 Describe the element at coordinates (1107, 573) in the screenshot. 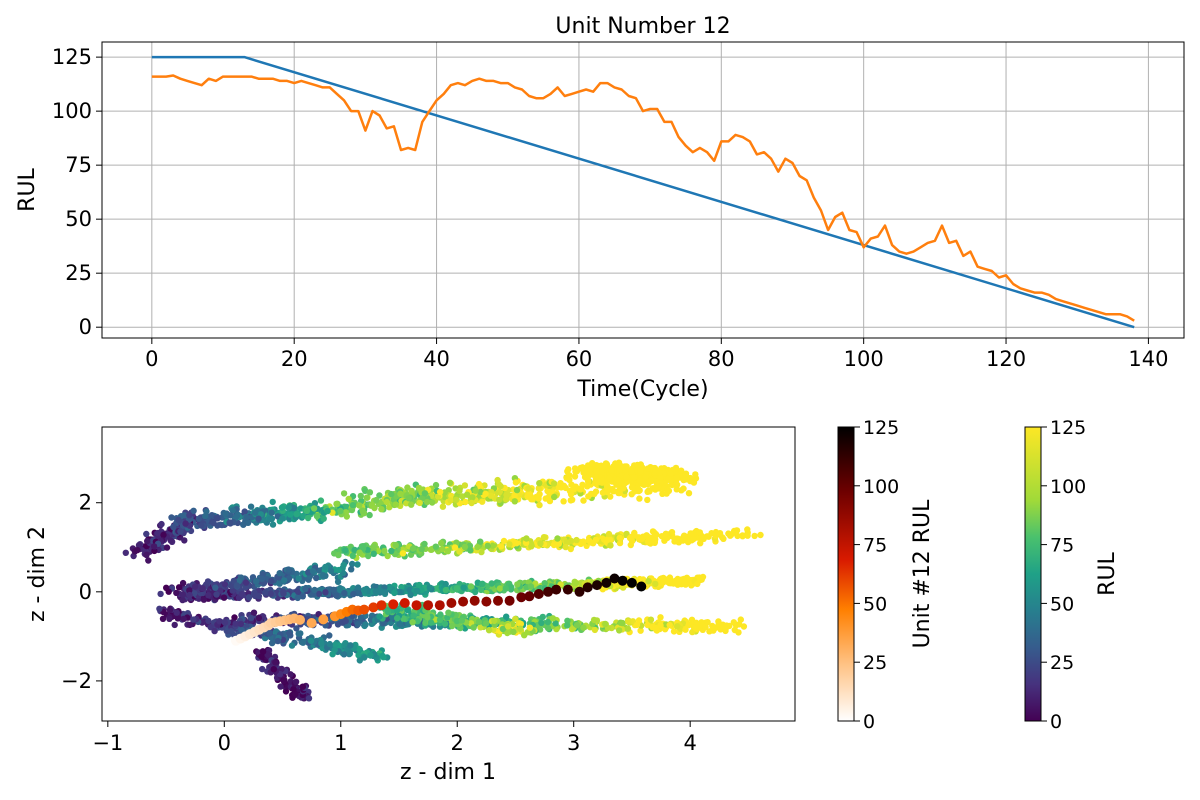

I see `rul-colorbar-label: RUL` at that location.